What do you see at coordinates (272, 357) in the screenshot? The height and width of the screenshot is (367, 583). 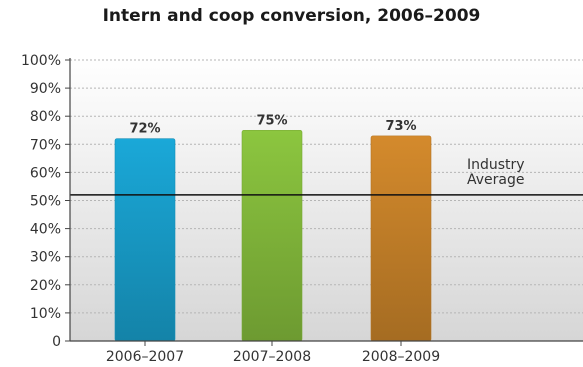 I see `x-tick-label: 2007–2008` at bounding box center [272, 357].